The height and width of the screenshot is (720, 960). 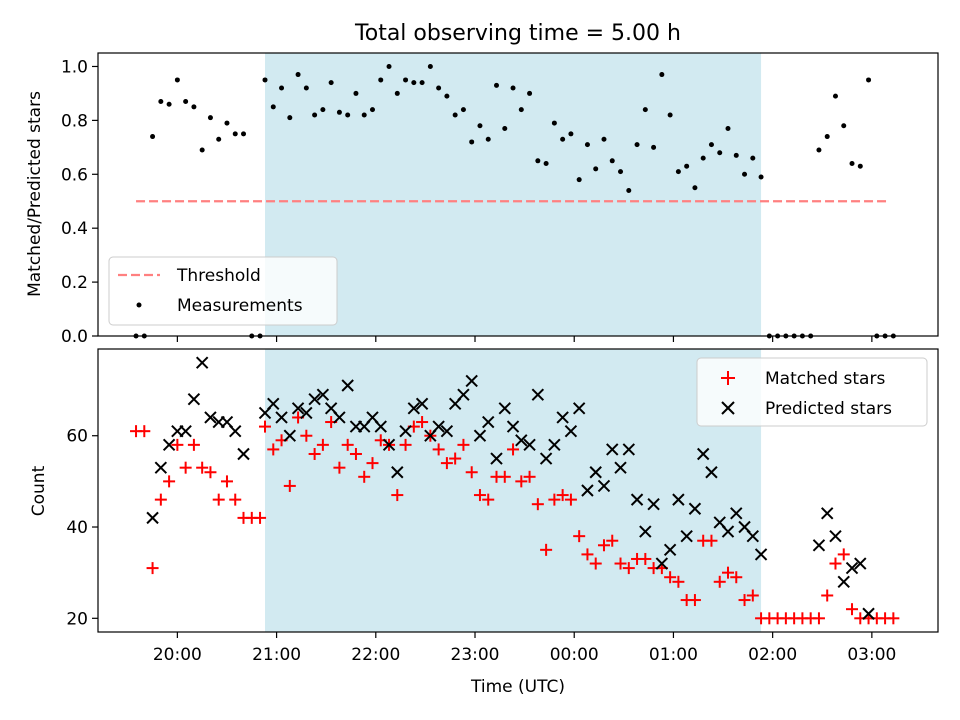 What do you see at coordinates (74, 229) in the screenshot?
I see `top-ytick-label: 0.4` at bounding box center [74, 229].